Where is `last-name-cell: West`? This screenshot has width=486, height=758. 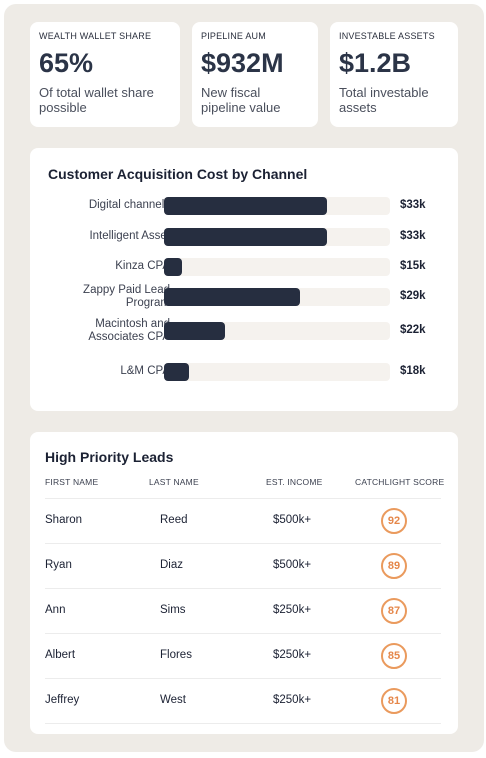 last-name-cell: West is located at coordinates (173, 700).